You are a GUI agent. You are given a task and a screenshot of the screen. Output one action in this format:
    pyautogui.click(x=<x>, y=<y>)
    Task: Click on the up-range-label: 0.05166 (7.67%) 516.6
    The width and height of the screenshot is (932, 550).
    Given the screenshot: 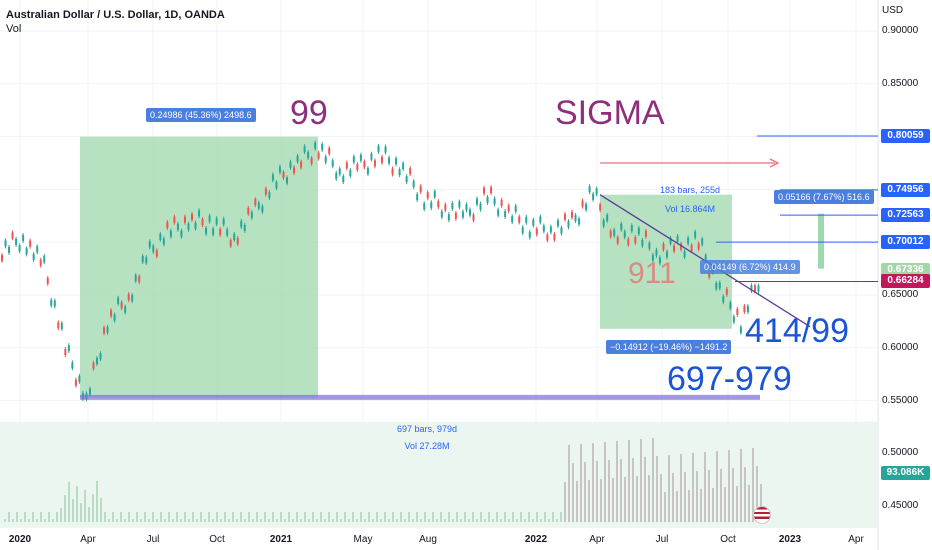 What is the action you would take?
    pyautogui.click(x=824, y=197)
    